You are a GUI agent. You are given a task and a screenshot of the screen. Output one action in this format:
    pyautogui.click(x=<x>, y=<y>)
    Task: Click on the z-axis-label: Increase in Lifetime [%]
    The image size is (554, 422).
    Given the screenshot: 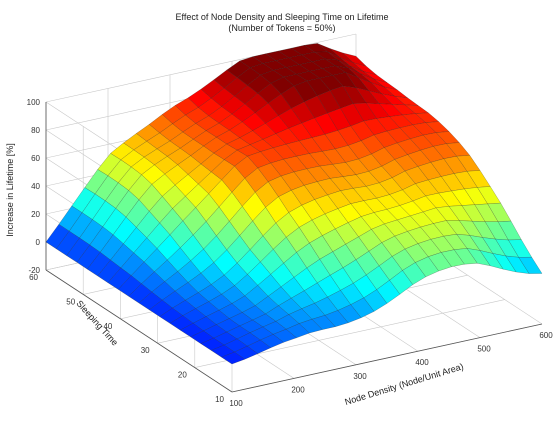 What is the action you would take?
    pyautogui.click(x=10, y=190)
    